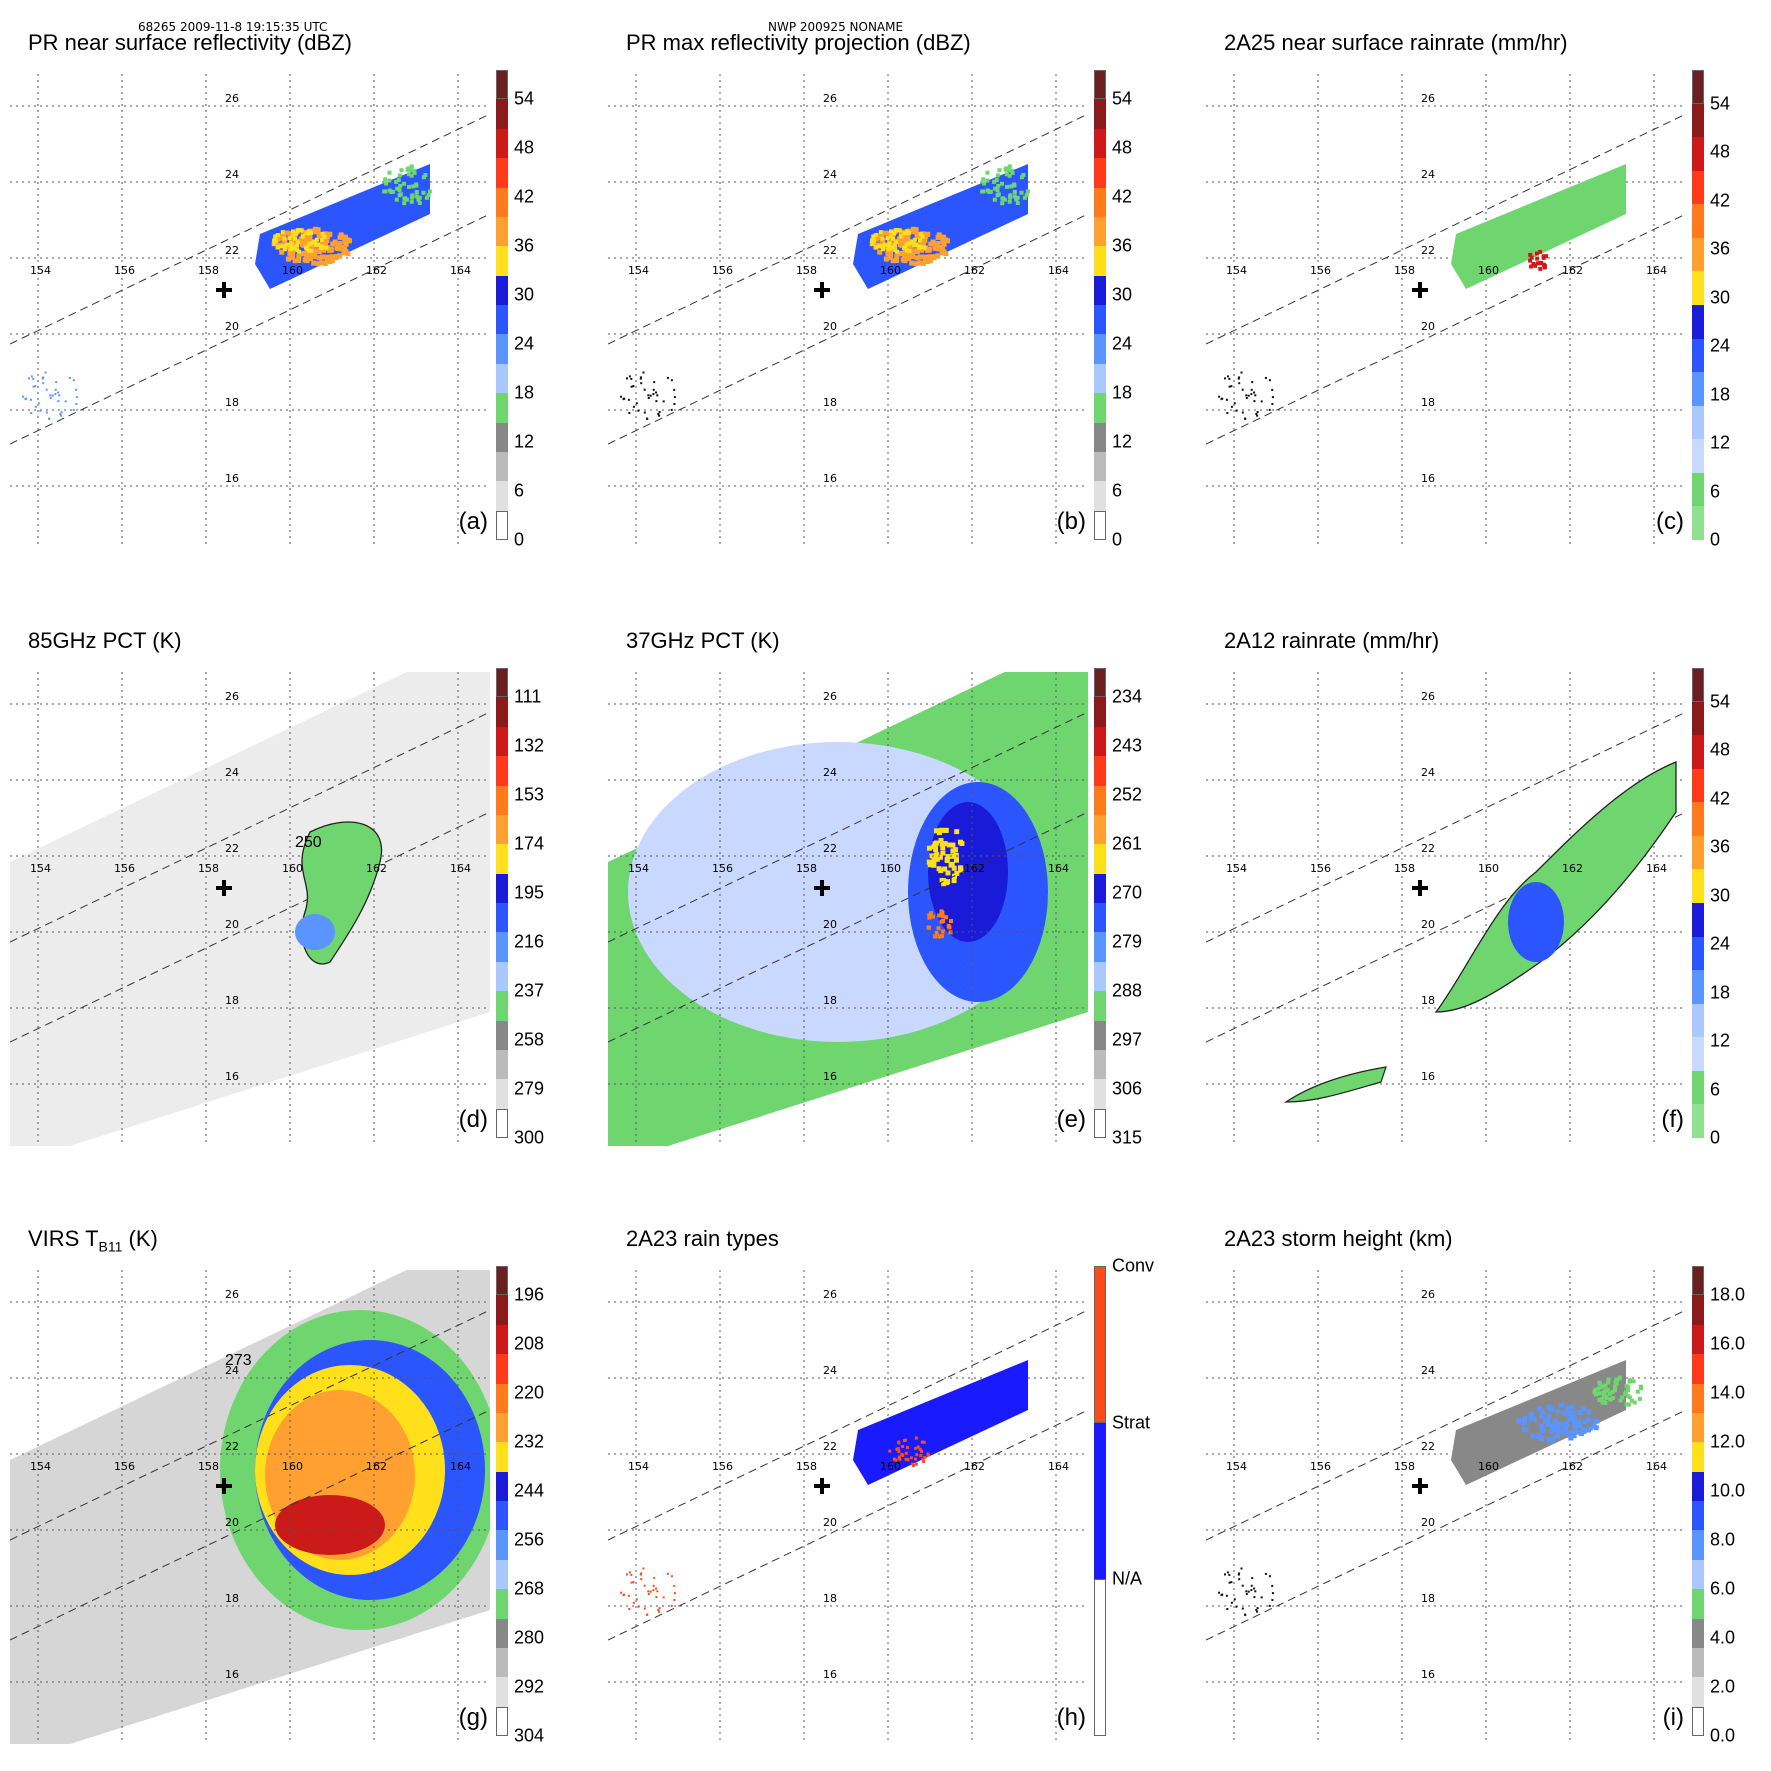  I want to click on colorbar: Conv Strat N/A, so click(1124, 1496).